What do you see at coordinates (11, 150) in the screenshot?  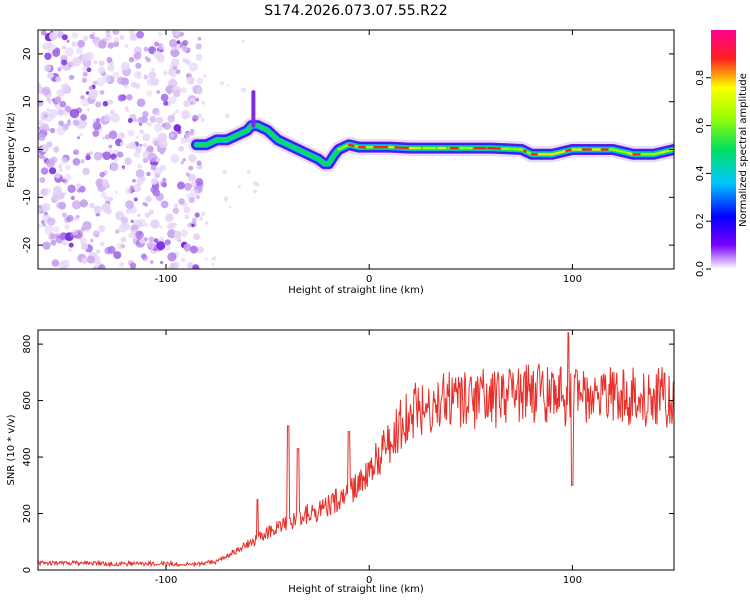 I see `spectrogram-y-axis-label: Frequency (Hz)` at bounding box center [11, 150].